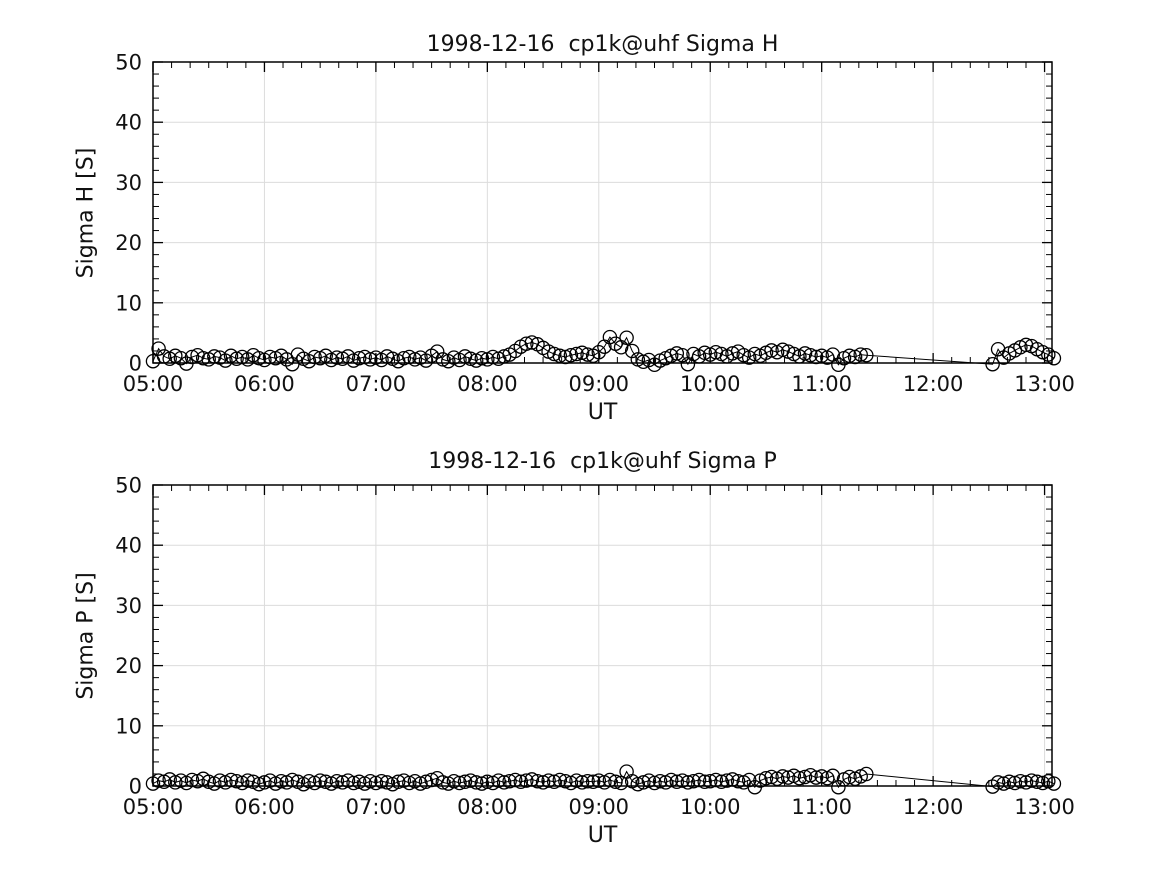 The image size is (1167, 875). Describe the element at coordinates (602, 44) in the screenshot. I see `sigma-h-chart-title: 1998-12-16 cp1k@uhf Sigma H` at that location.